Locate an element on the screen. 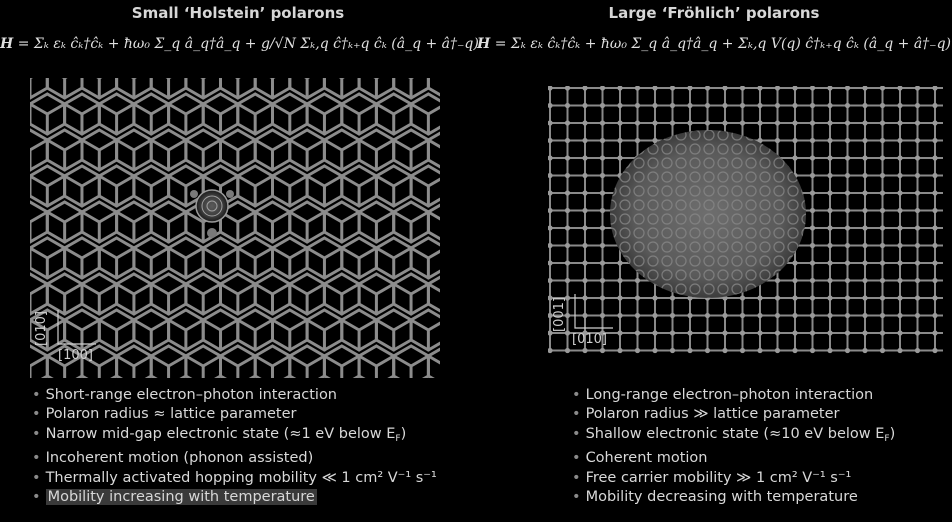  list-item: Free carrier mobility ≫ 1 cm² V⁻¹ s⁻¹ is located at coordinates (733, 478).